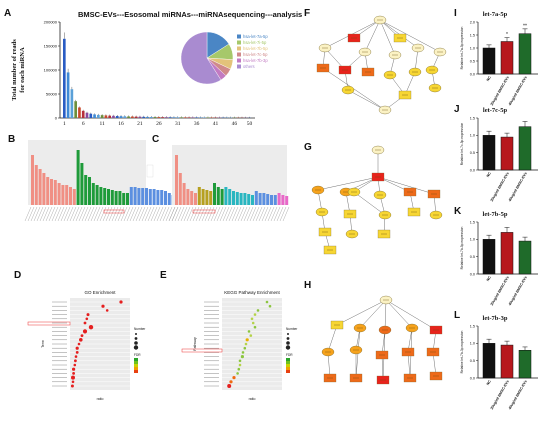 This screenshot has height=429, width=554. Describe the element at coordinates (472, 170) in the screenshot. I see `panel-j-ytick-label: 0.0` at that location.